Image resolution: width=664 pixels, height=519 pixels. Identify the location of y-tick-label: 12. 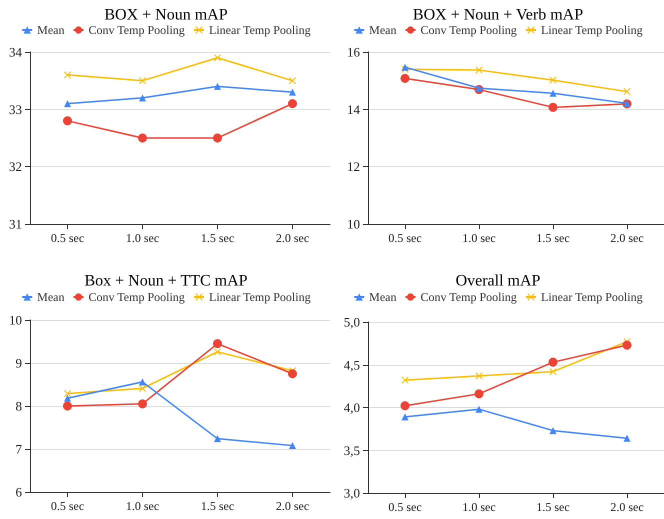
(353, 166).